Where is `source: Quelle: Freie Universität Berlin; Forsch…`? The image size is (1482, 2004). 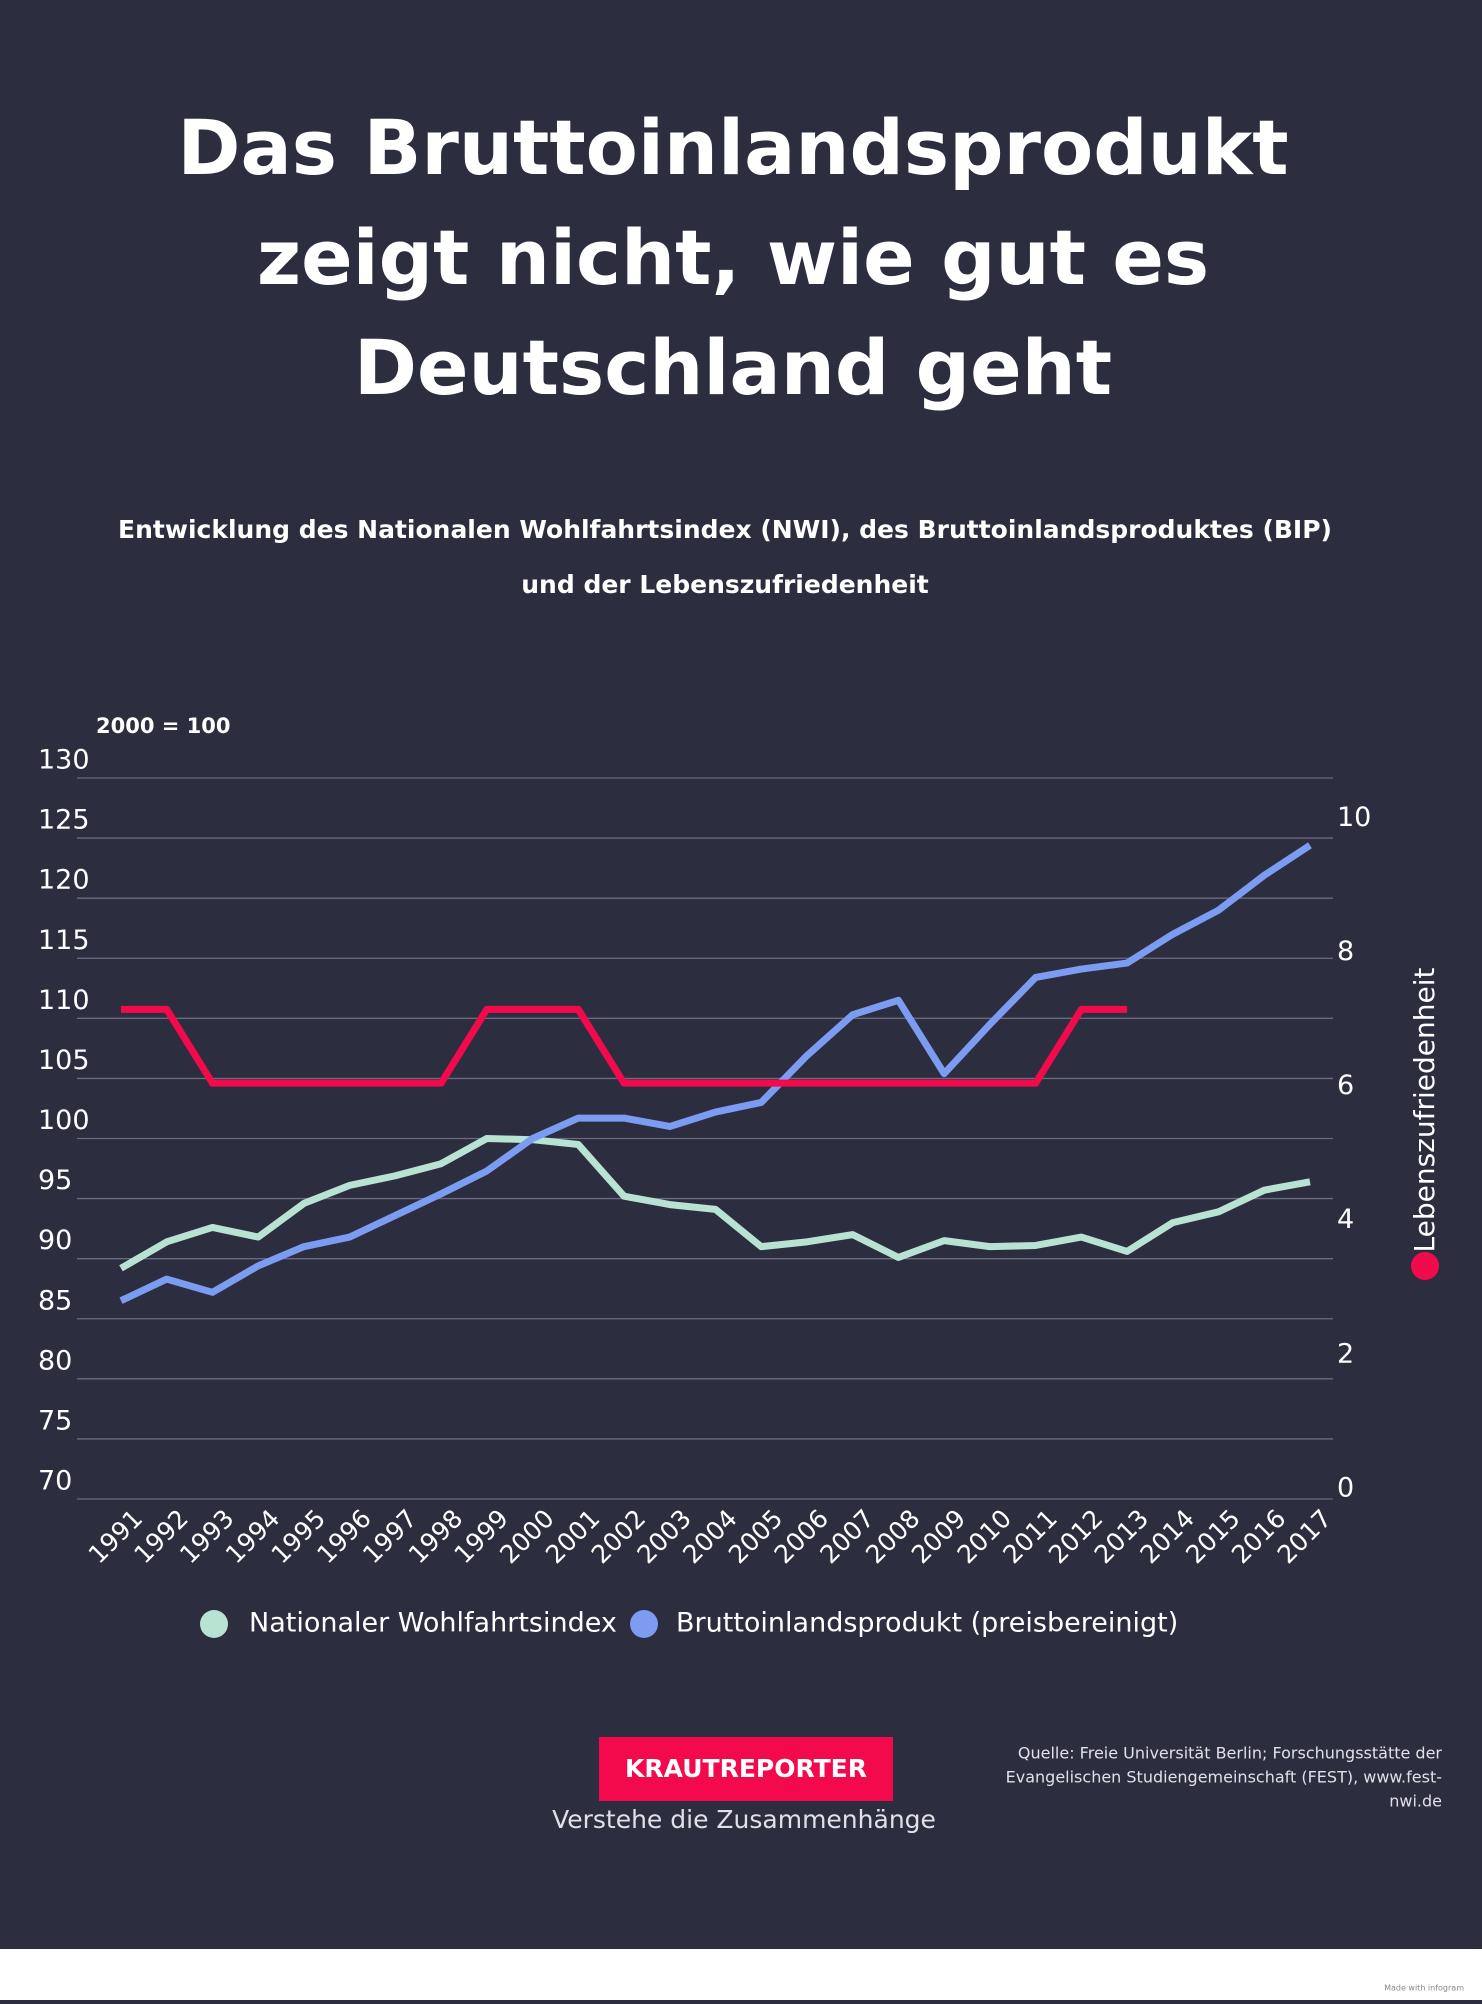
source: Quelle: Freie Universität Berlin; Forsch… is located at coordinates (1230, 1753).